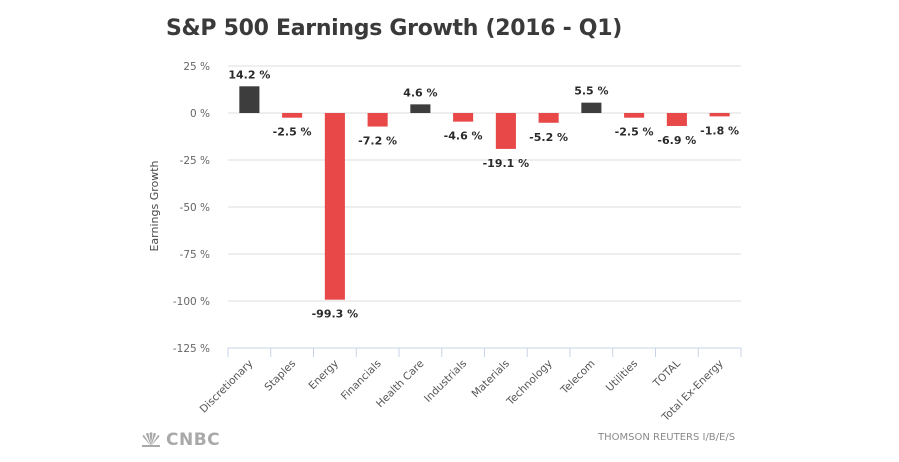 This screenshot has height=462, width=899. What do you see at coordinates (548, 118) in the screenshot?
I see `bar-technology` at bounding box center [548, 118].